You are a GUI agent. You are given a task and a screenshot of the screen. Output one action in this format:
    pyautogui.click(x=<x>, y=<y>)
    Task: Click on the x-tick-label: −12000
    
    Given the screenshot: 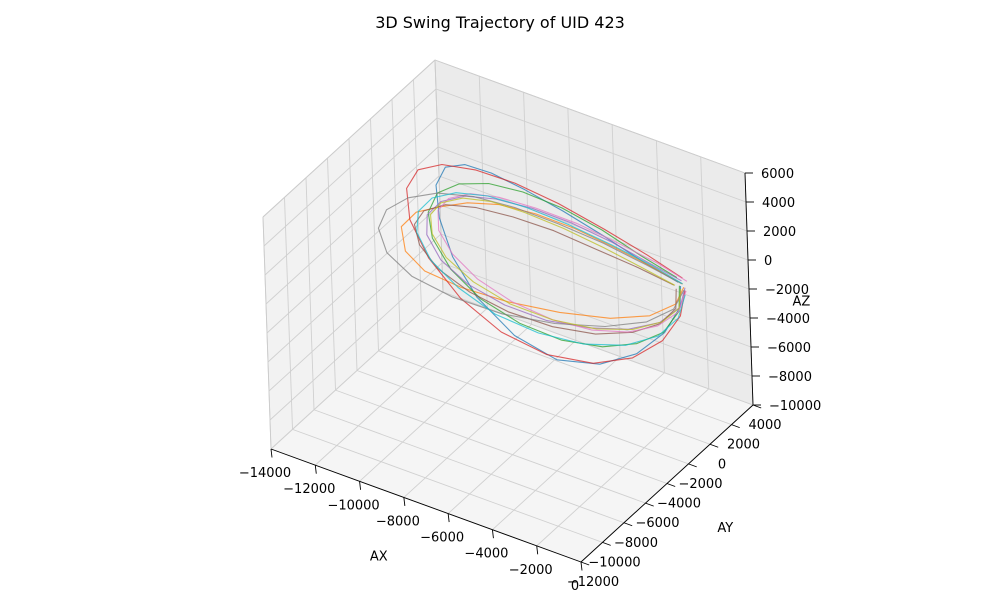 What is the action you would take?
    pyautogui.click(x=309, y=489)
    